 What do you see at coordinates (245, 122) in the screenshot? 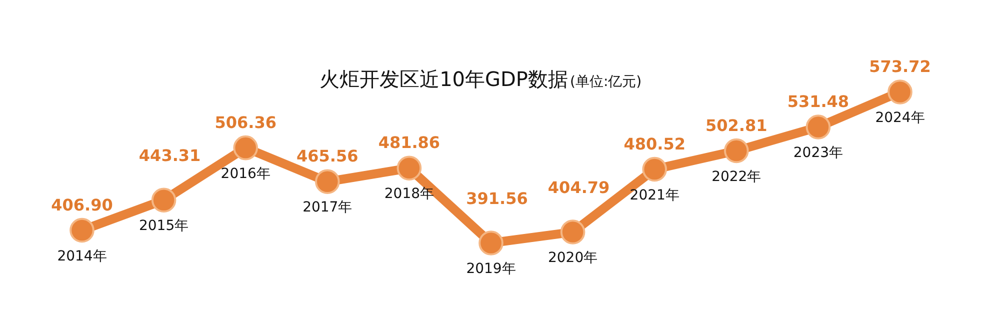
I see `data-label: 506.36` at bounding box center [245, 122].